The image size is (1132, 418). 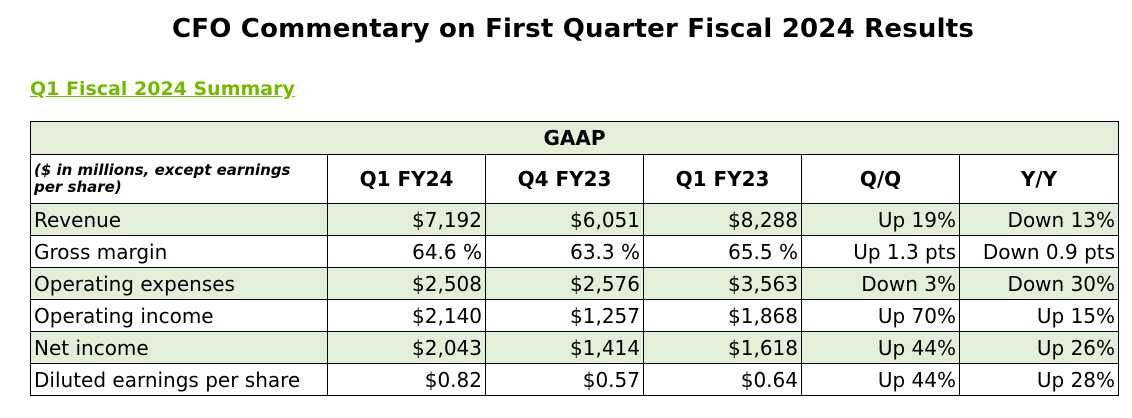 What do you see at coordinates (179, 219) in the screenshot?
I see `row-label: Revenue` at bounding box center [179, 219].